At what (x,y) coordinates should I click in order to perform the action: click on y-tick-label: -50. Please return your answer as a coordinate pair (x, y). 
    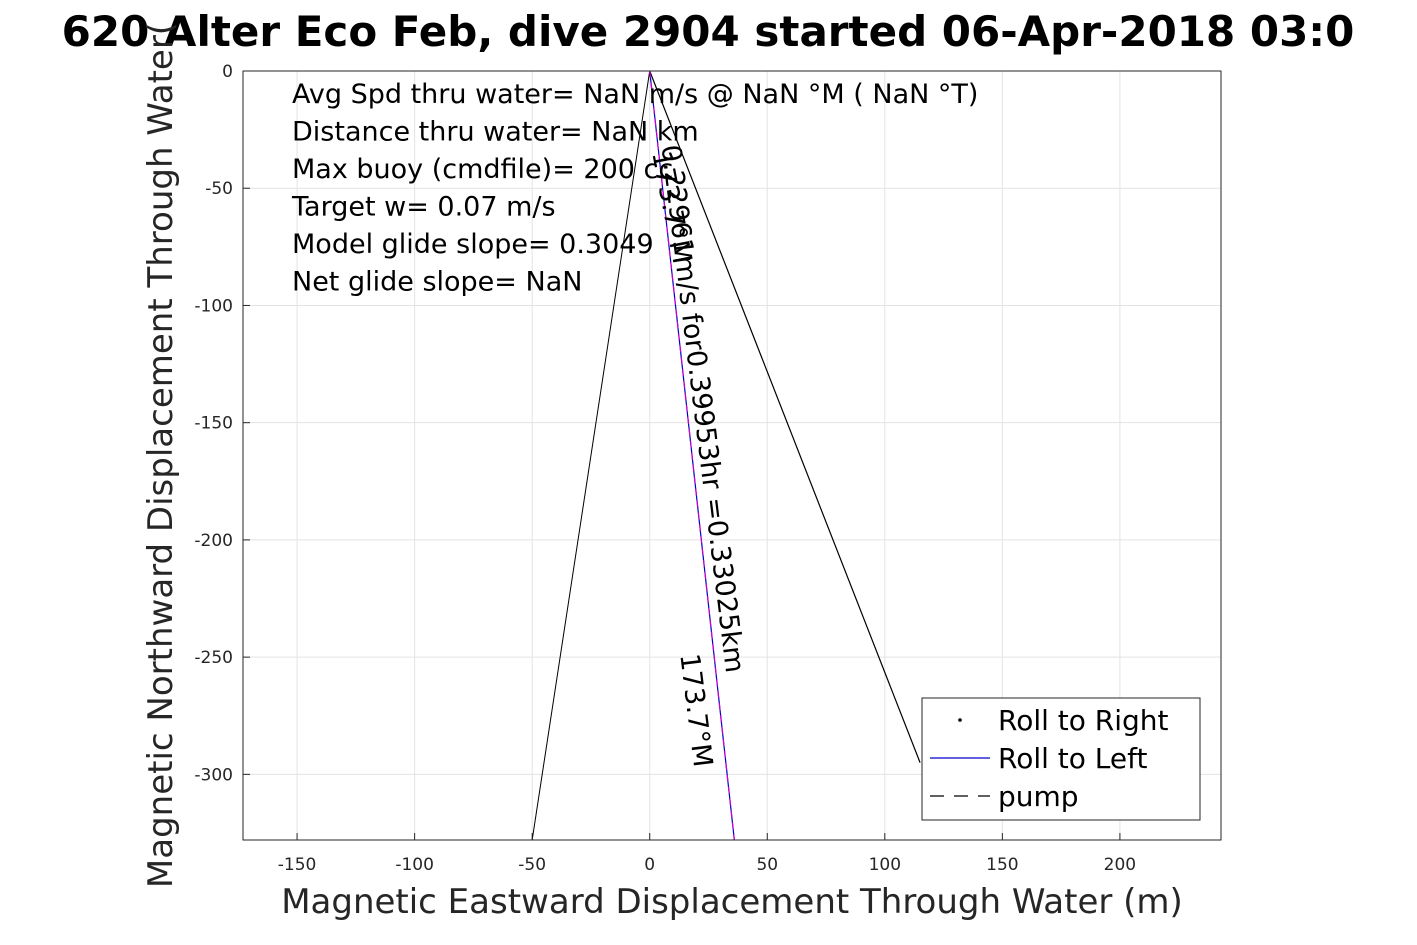
    Looking at the image, I should click on (219, 189).